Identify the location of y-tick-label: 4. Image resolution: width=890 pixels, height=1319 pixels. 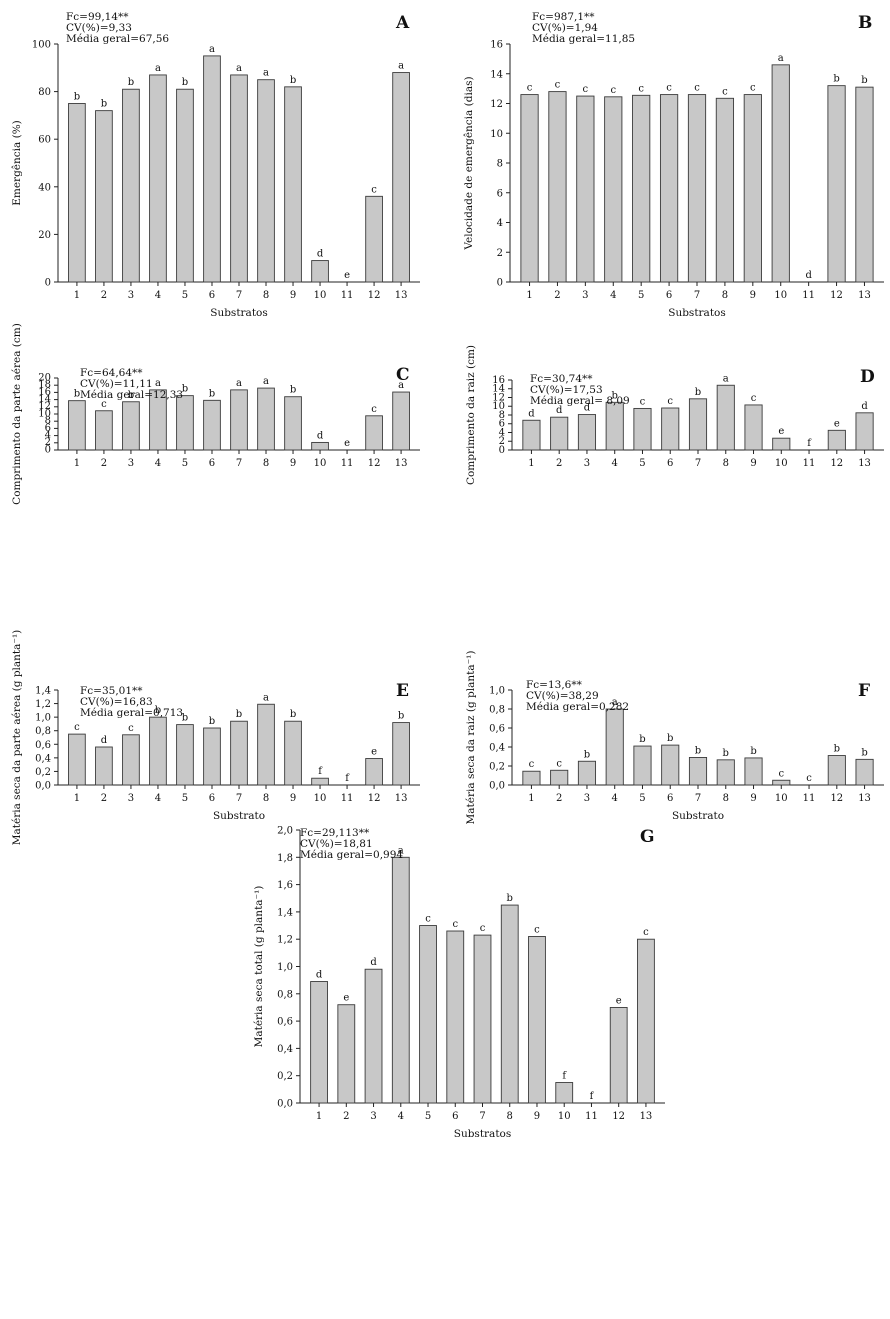
(500, 223).